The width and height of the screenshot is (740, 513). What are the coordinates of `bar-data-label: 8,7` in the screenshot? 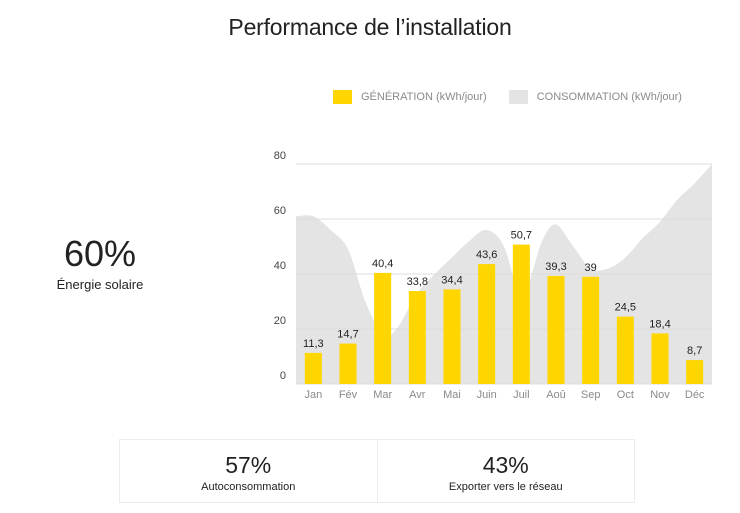 It's located at (694, 351).